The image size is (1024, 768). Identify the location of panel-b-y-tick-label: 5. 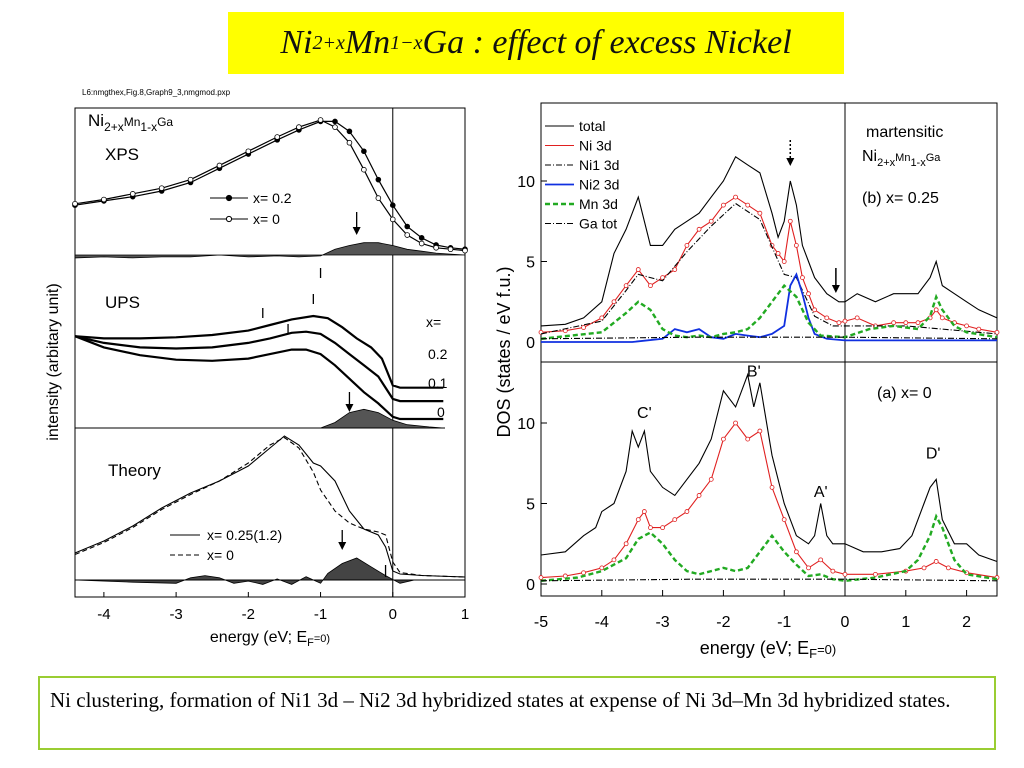
(530, 263).